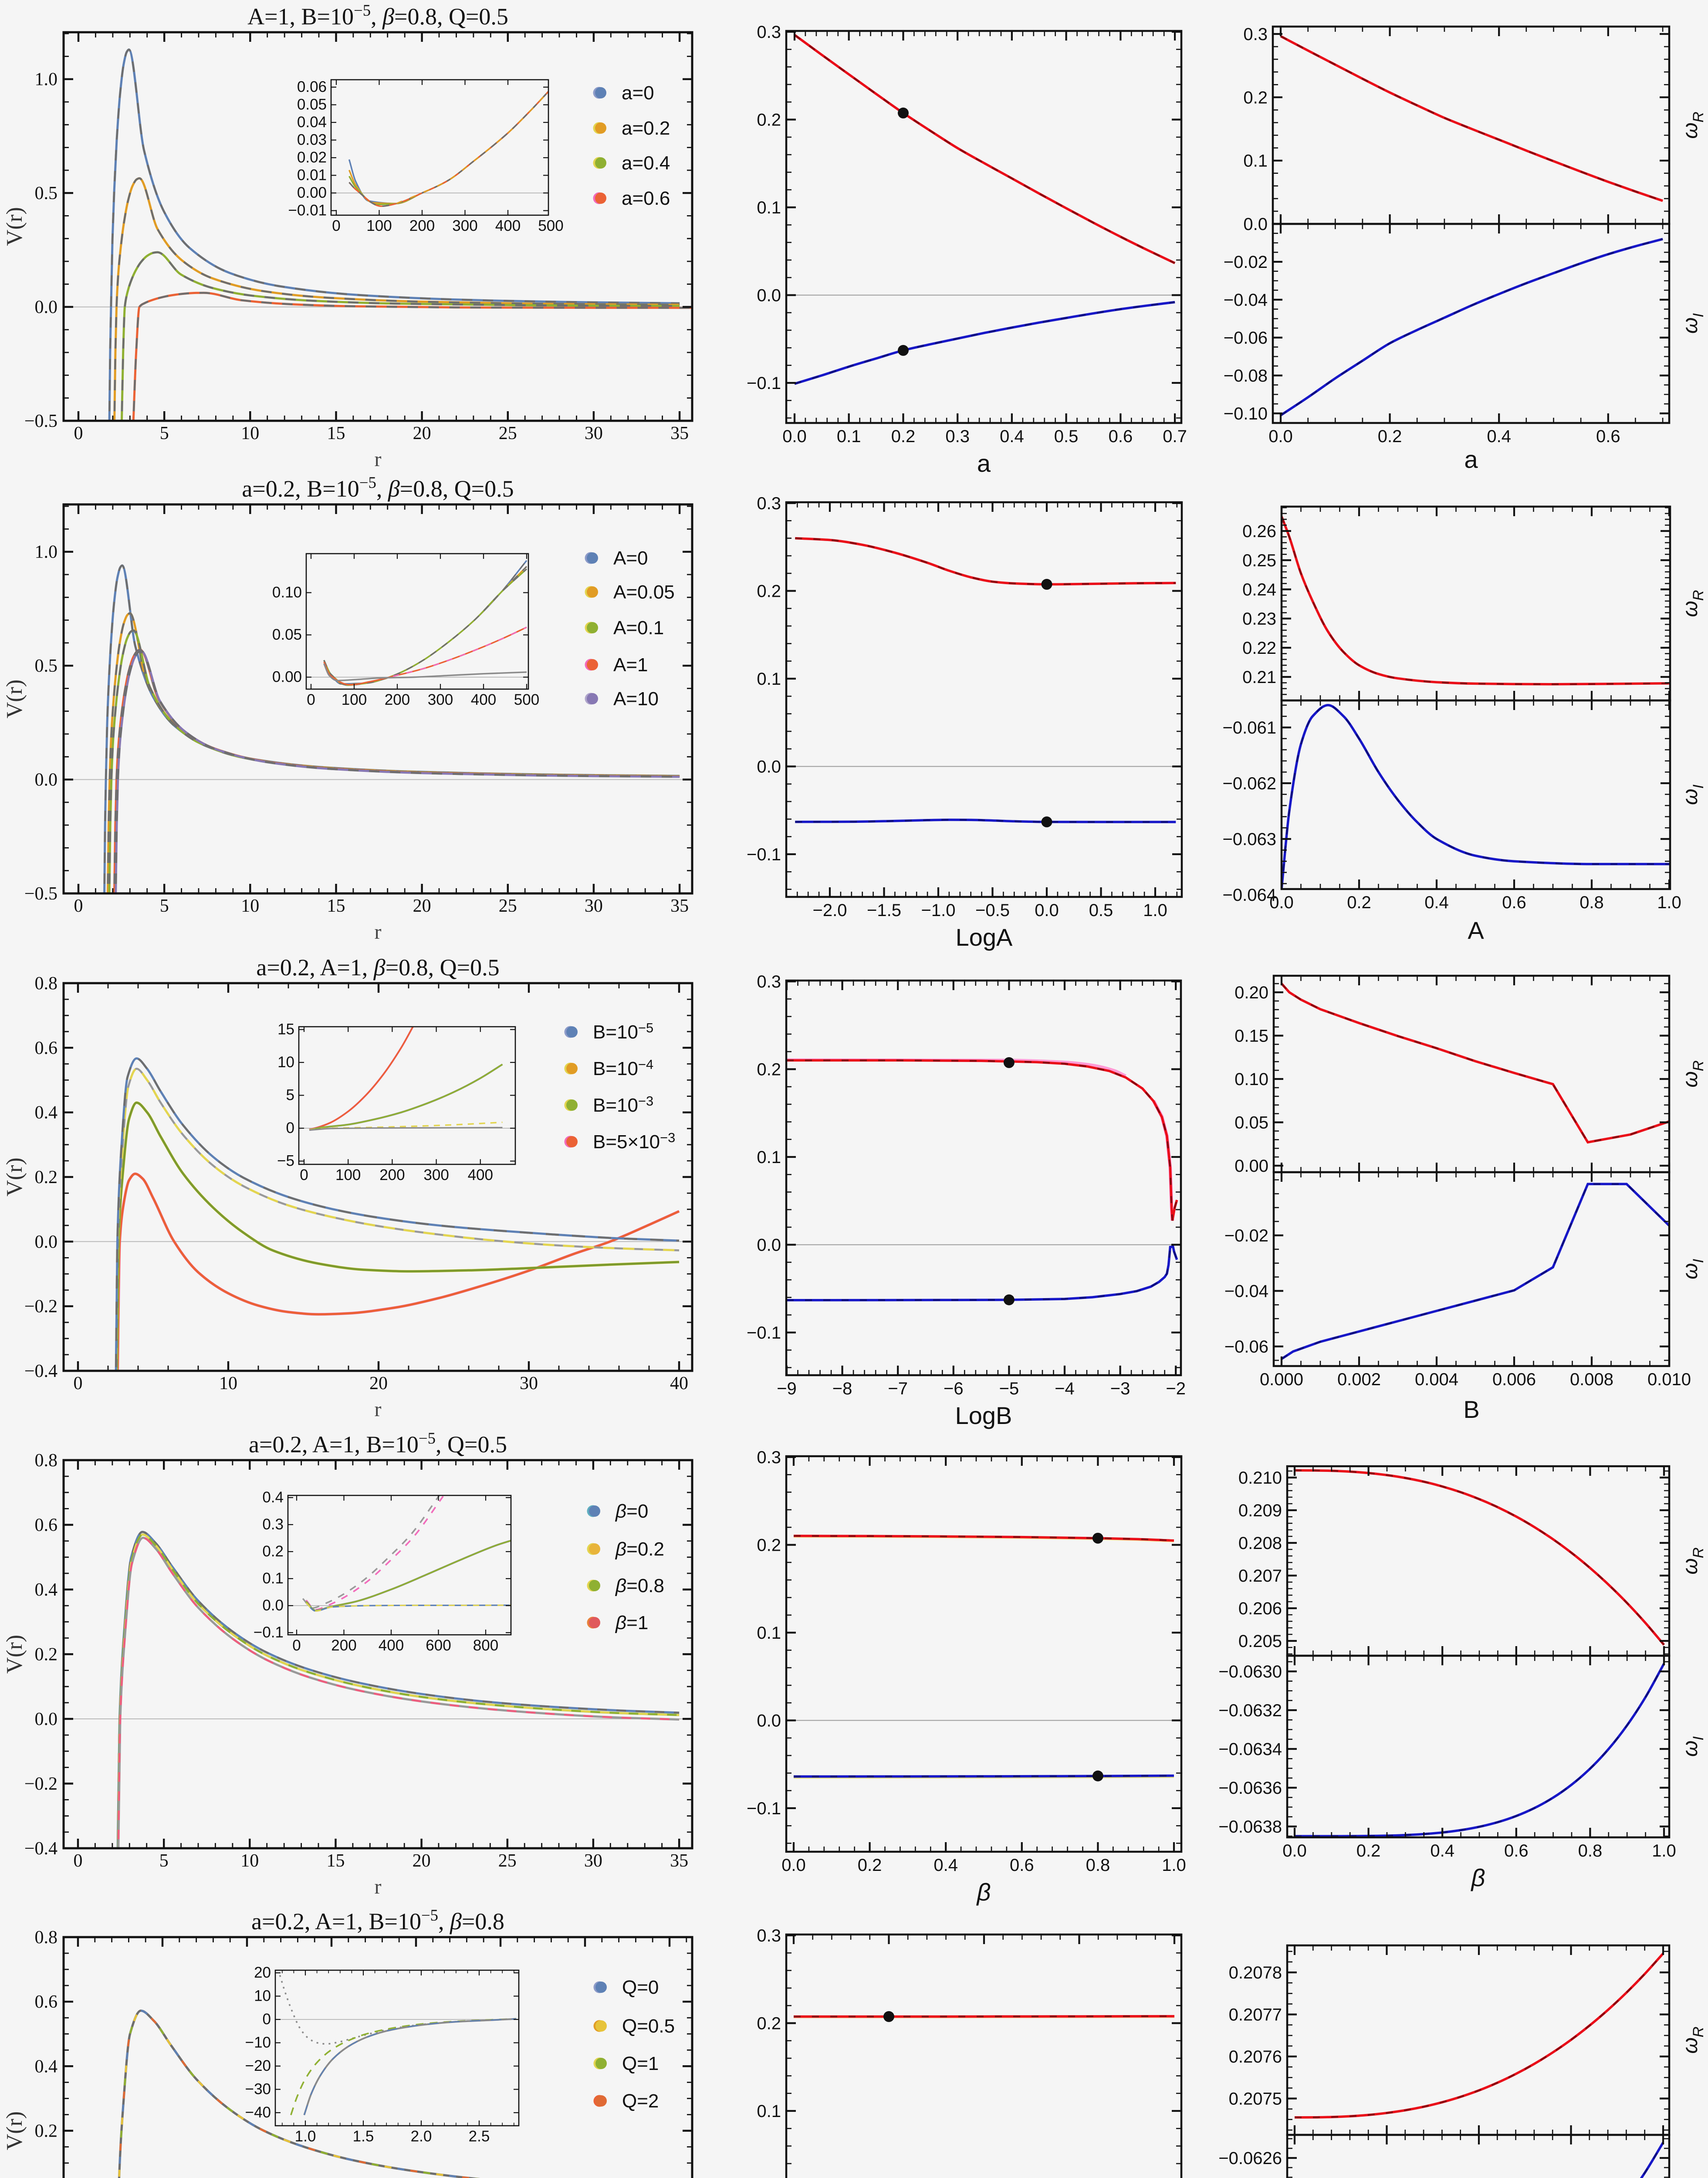  I want to click on svg-text: −0.02, so click(1246, 1235).